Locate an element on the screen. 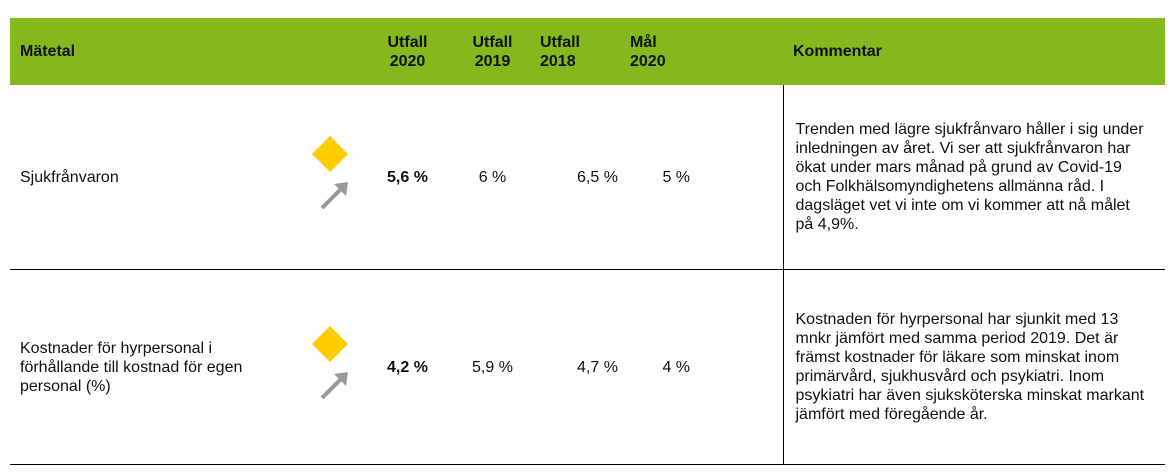 This screenshot has width=1173, height=476. header-cell: Utfall 2018 is located at coordinates (582, 51).